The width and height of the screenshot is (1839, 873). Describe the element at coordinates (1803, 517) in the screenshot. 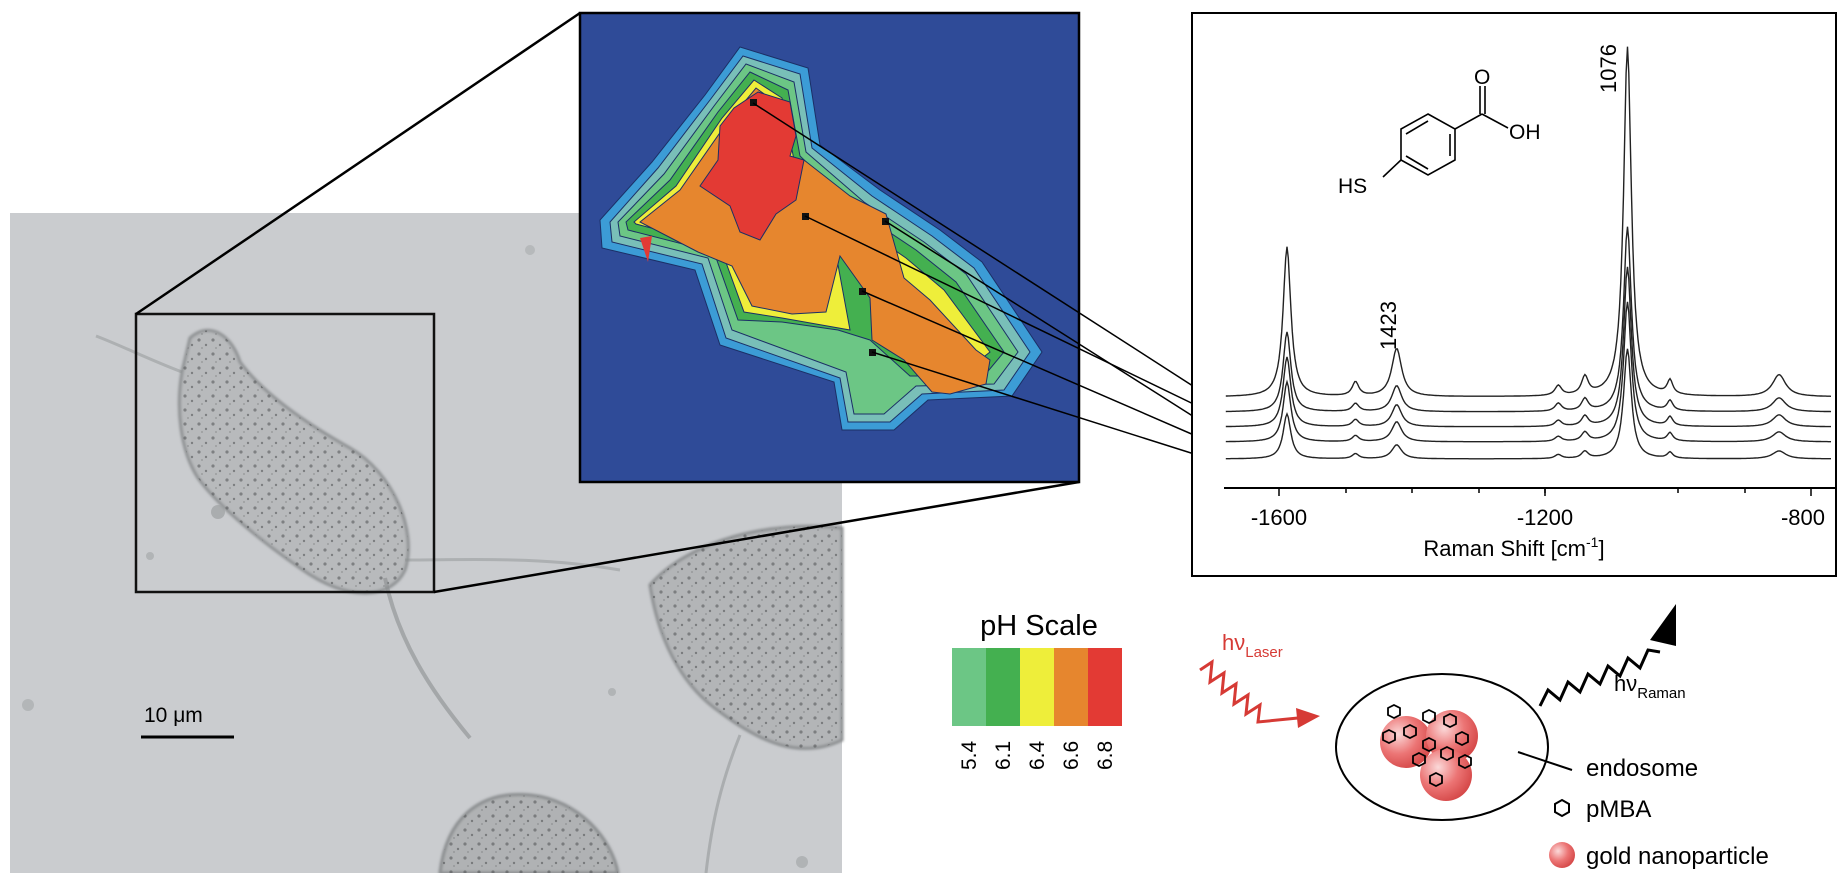

I see `tick-label-800: -800` at that location.